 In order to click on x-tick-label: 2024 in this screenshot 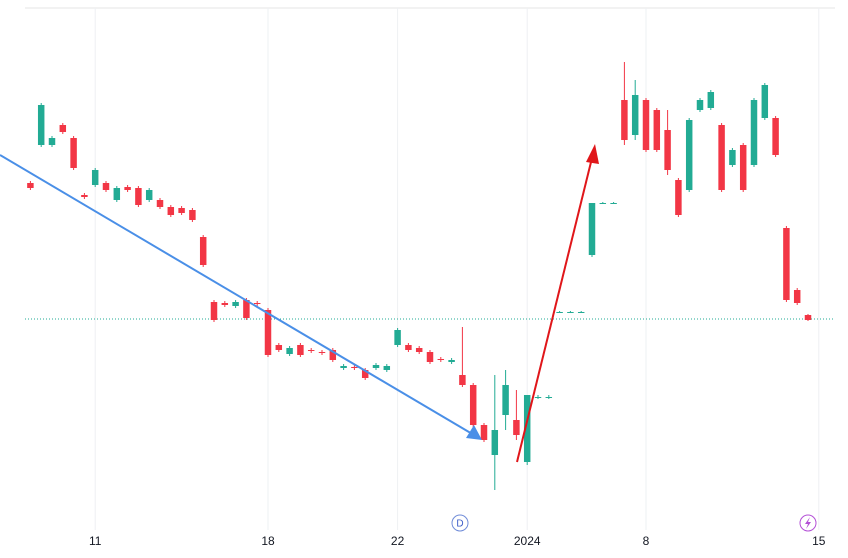, I will do `click(527, 541)`.